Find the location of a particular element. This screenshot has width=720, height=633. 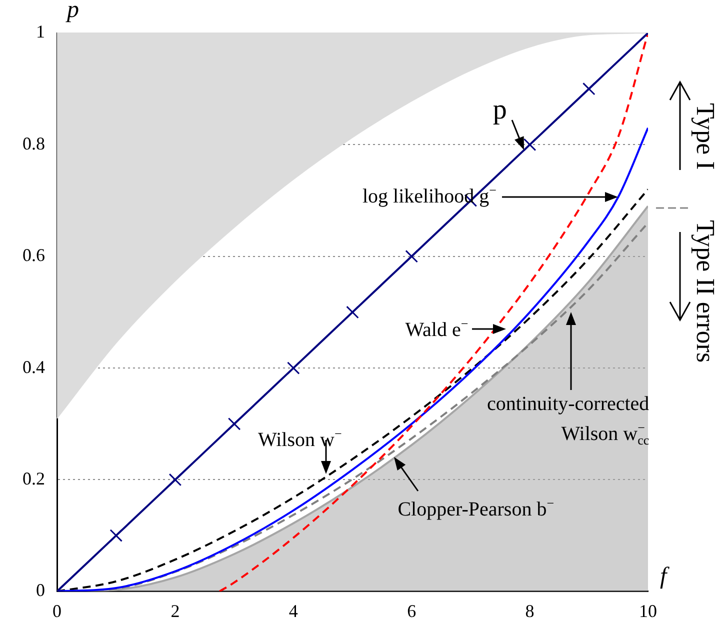

x-axis-title: f is located at coordinates (665, 576).